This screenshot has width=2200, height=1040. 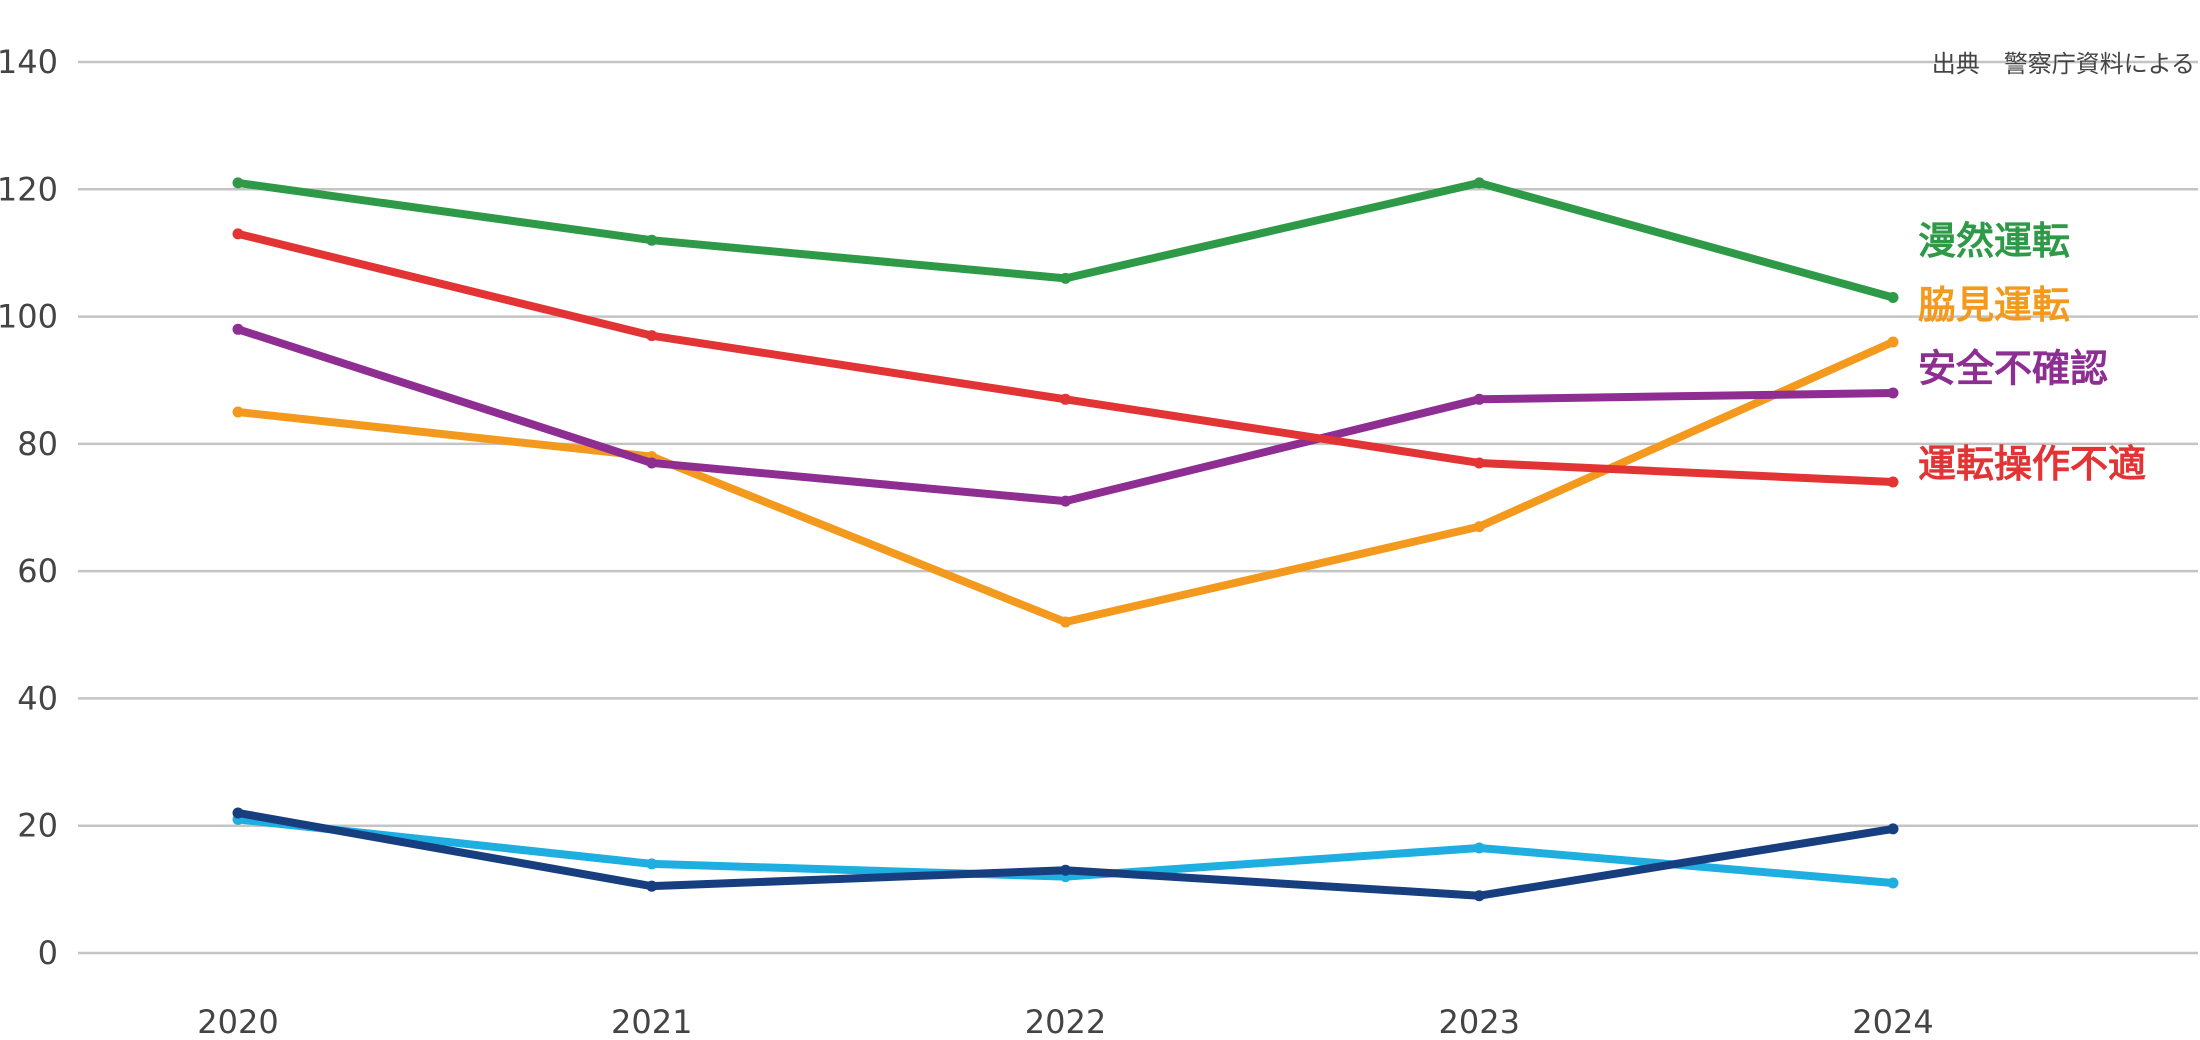 What do you see at coordinates (1479, 463) in the screenshot?
I see `data-point-3-2023` at bounding box center [1479, 463].